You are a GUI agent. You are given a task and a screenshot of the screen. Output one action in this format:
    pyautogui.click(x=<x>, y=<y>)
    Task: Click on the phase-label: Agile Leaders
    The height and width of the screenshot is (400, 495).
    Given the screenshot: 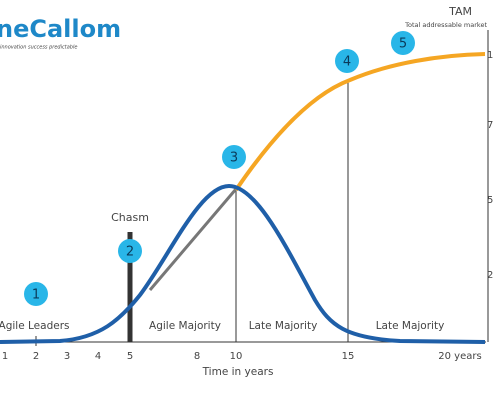 What is the action you would take?
    pyautogui.click(x=34, y=326)
    